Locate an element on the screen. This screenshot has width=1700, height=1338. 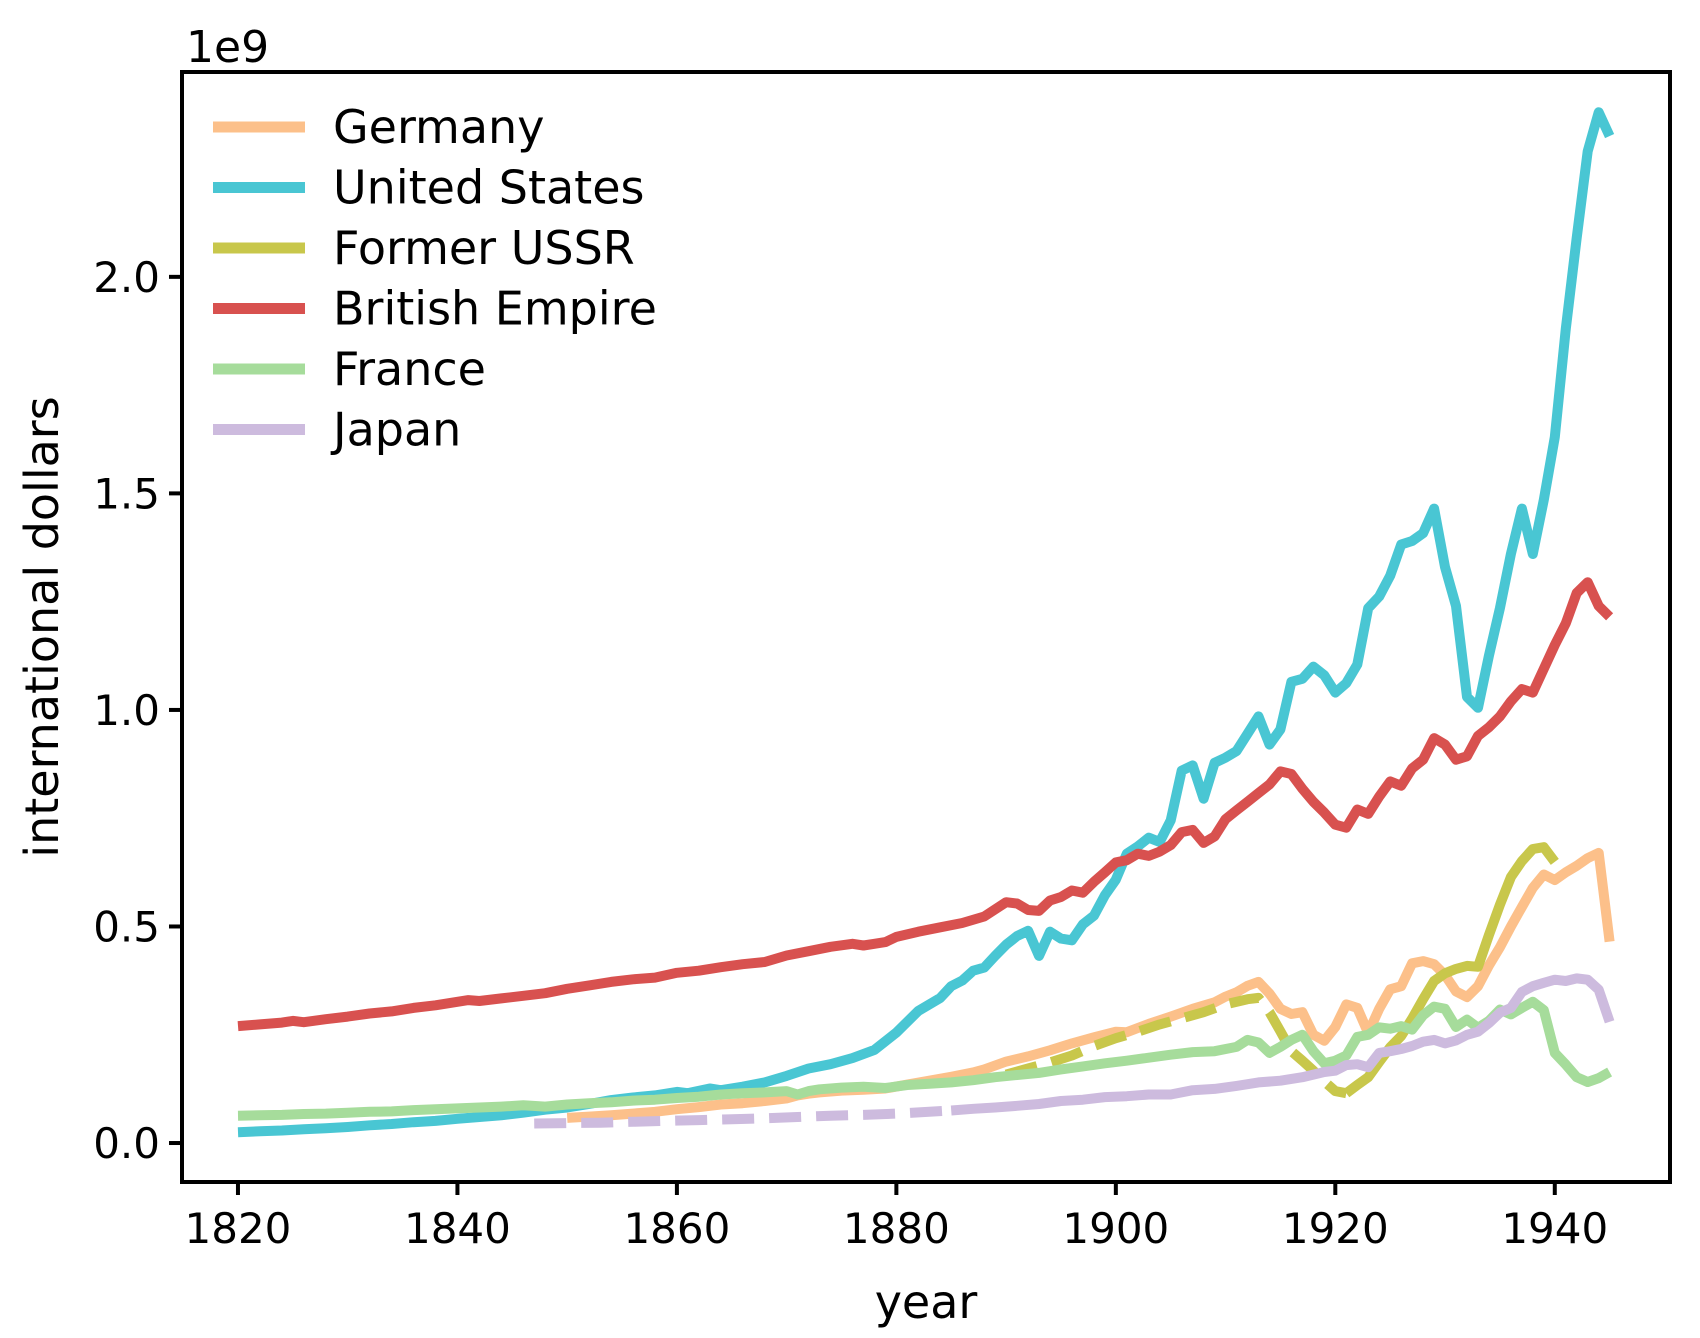
legend-item-germany: Germany is located at coordinates (378, 127).